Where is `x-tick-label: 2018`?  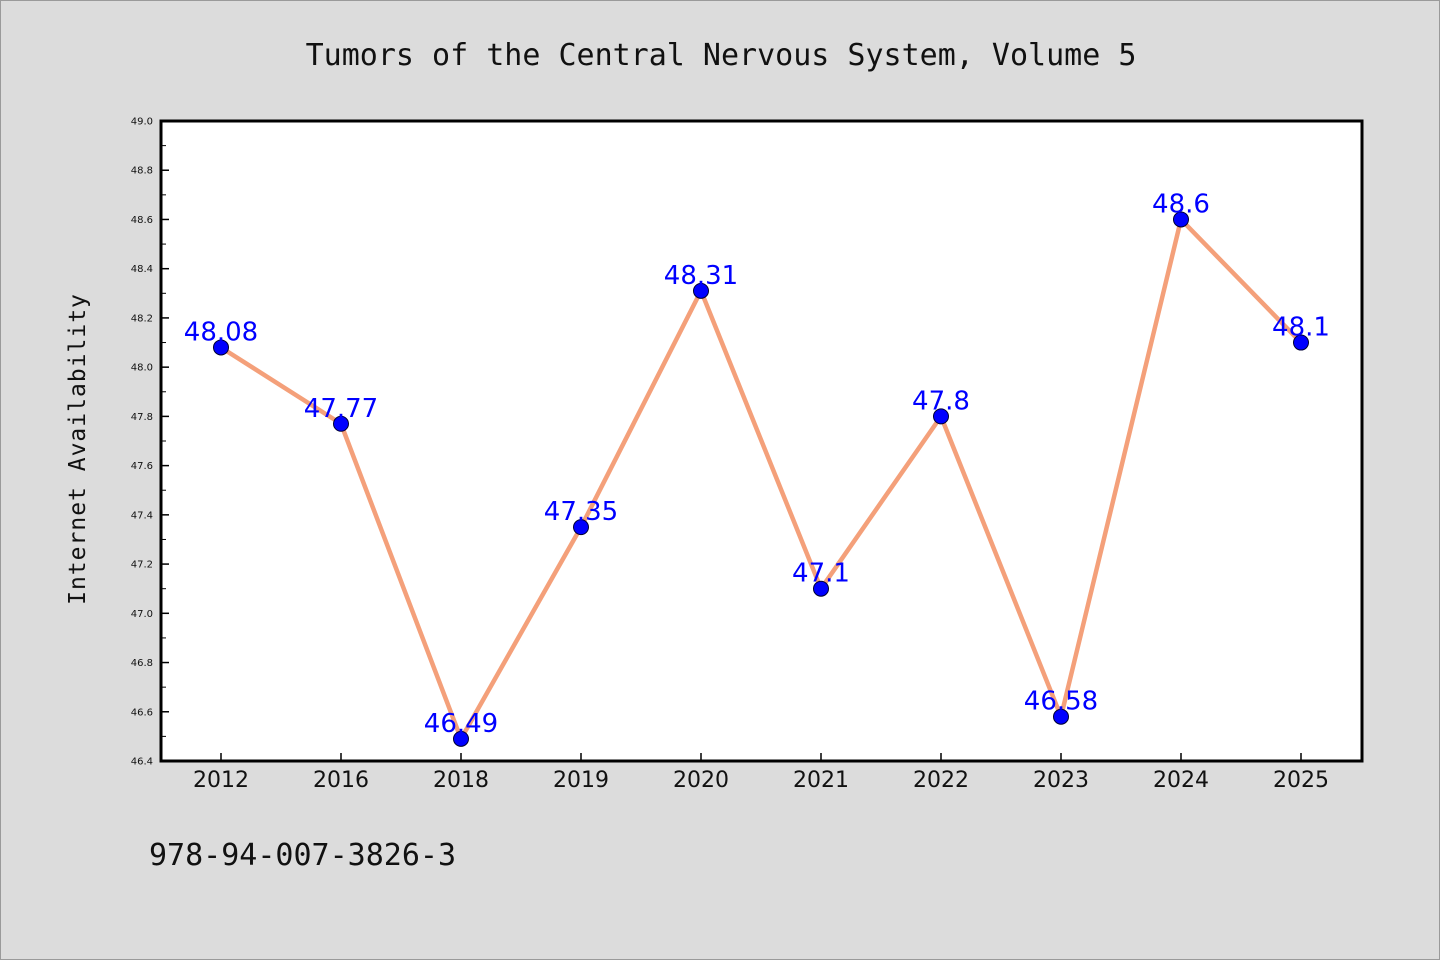 x-tick-label: 2018 is located at coordinates (461, 780).